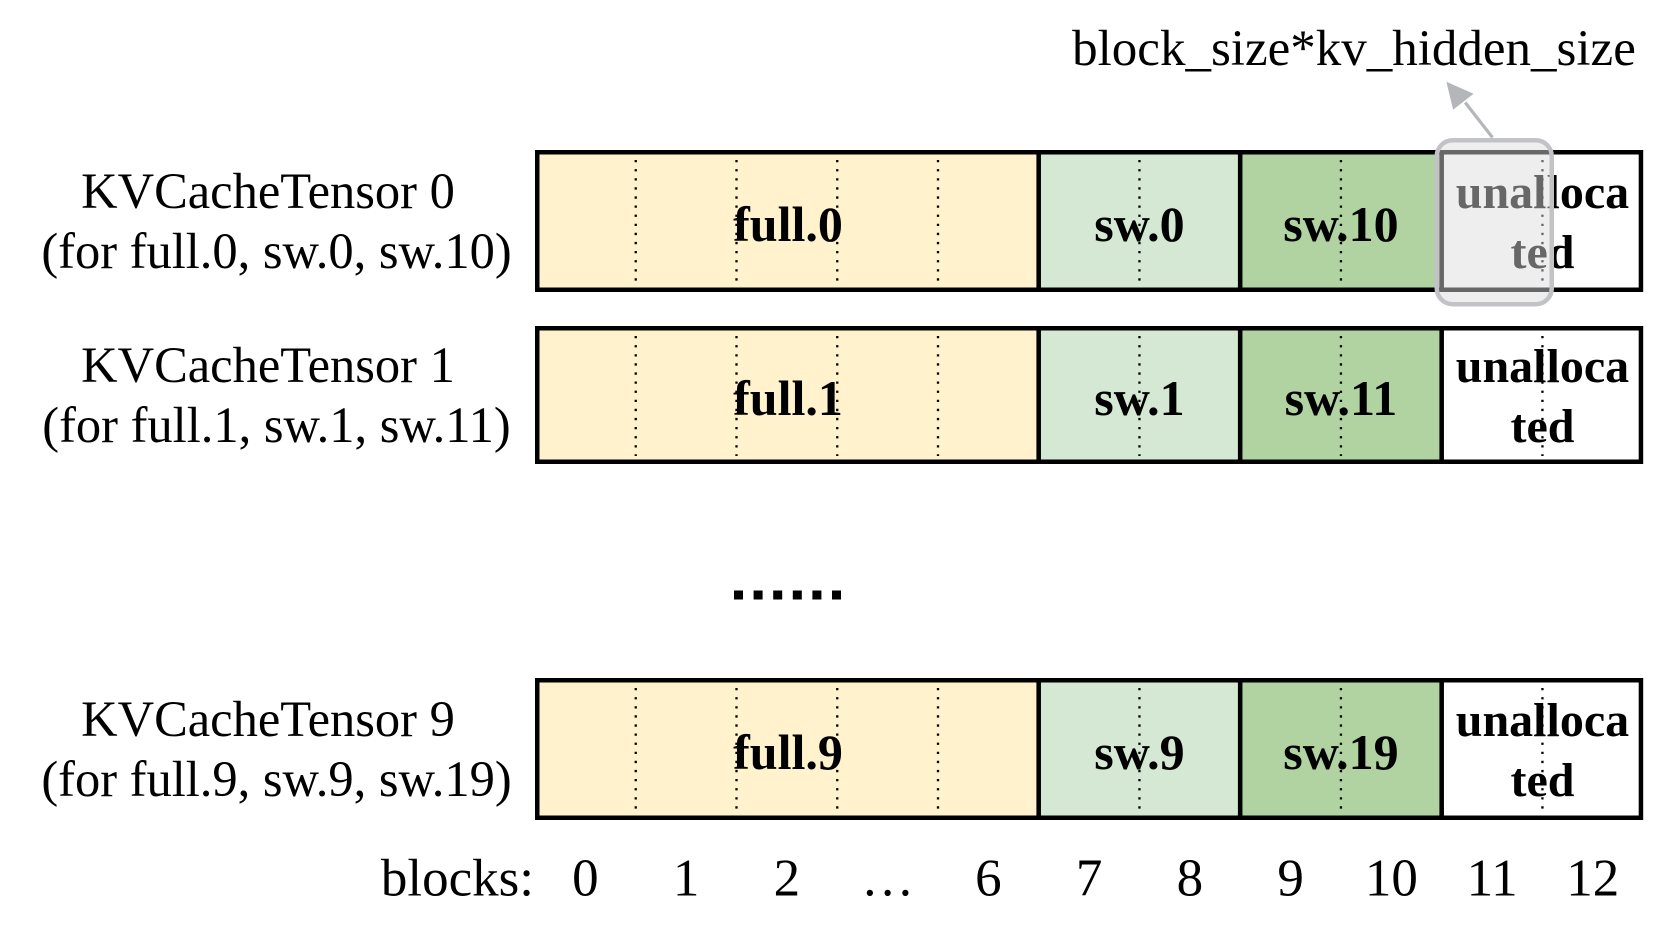 The width and height of the screenshot is (1676, 938). What do you see at coordinates (276, 425) in the screenshot?
I see `svg-text: (for full.1, sw.1, sw.11)` at bounding box center [276, 425].